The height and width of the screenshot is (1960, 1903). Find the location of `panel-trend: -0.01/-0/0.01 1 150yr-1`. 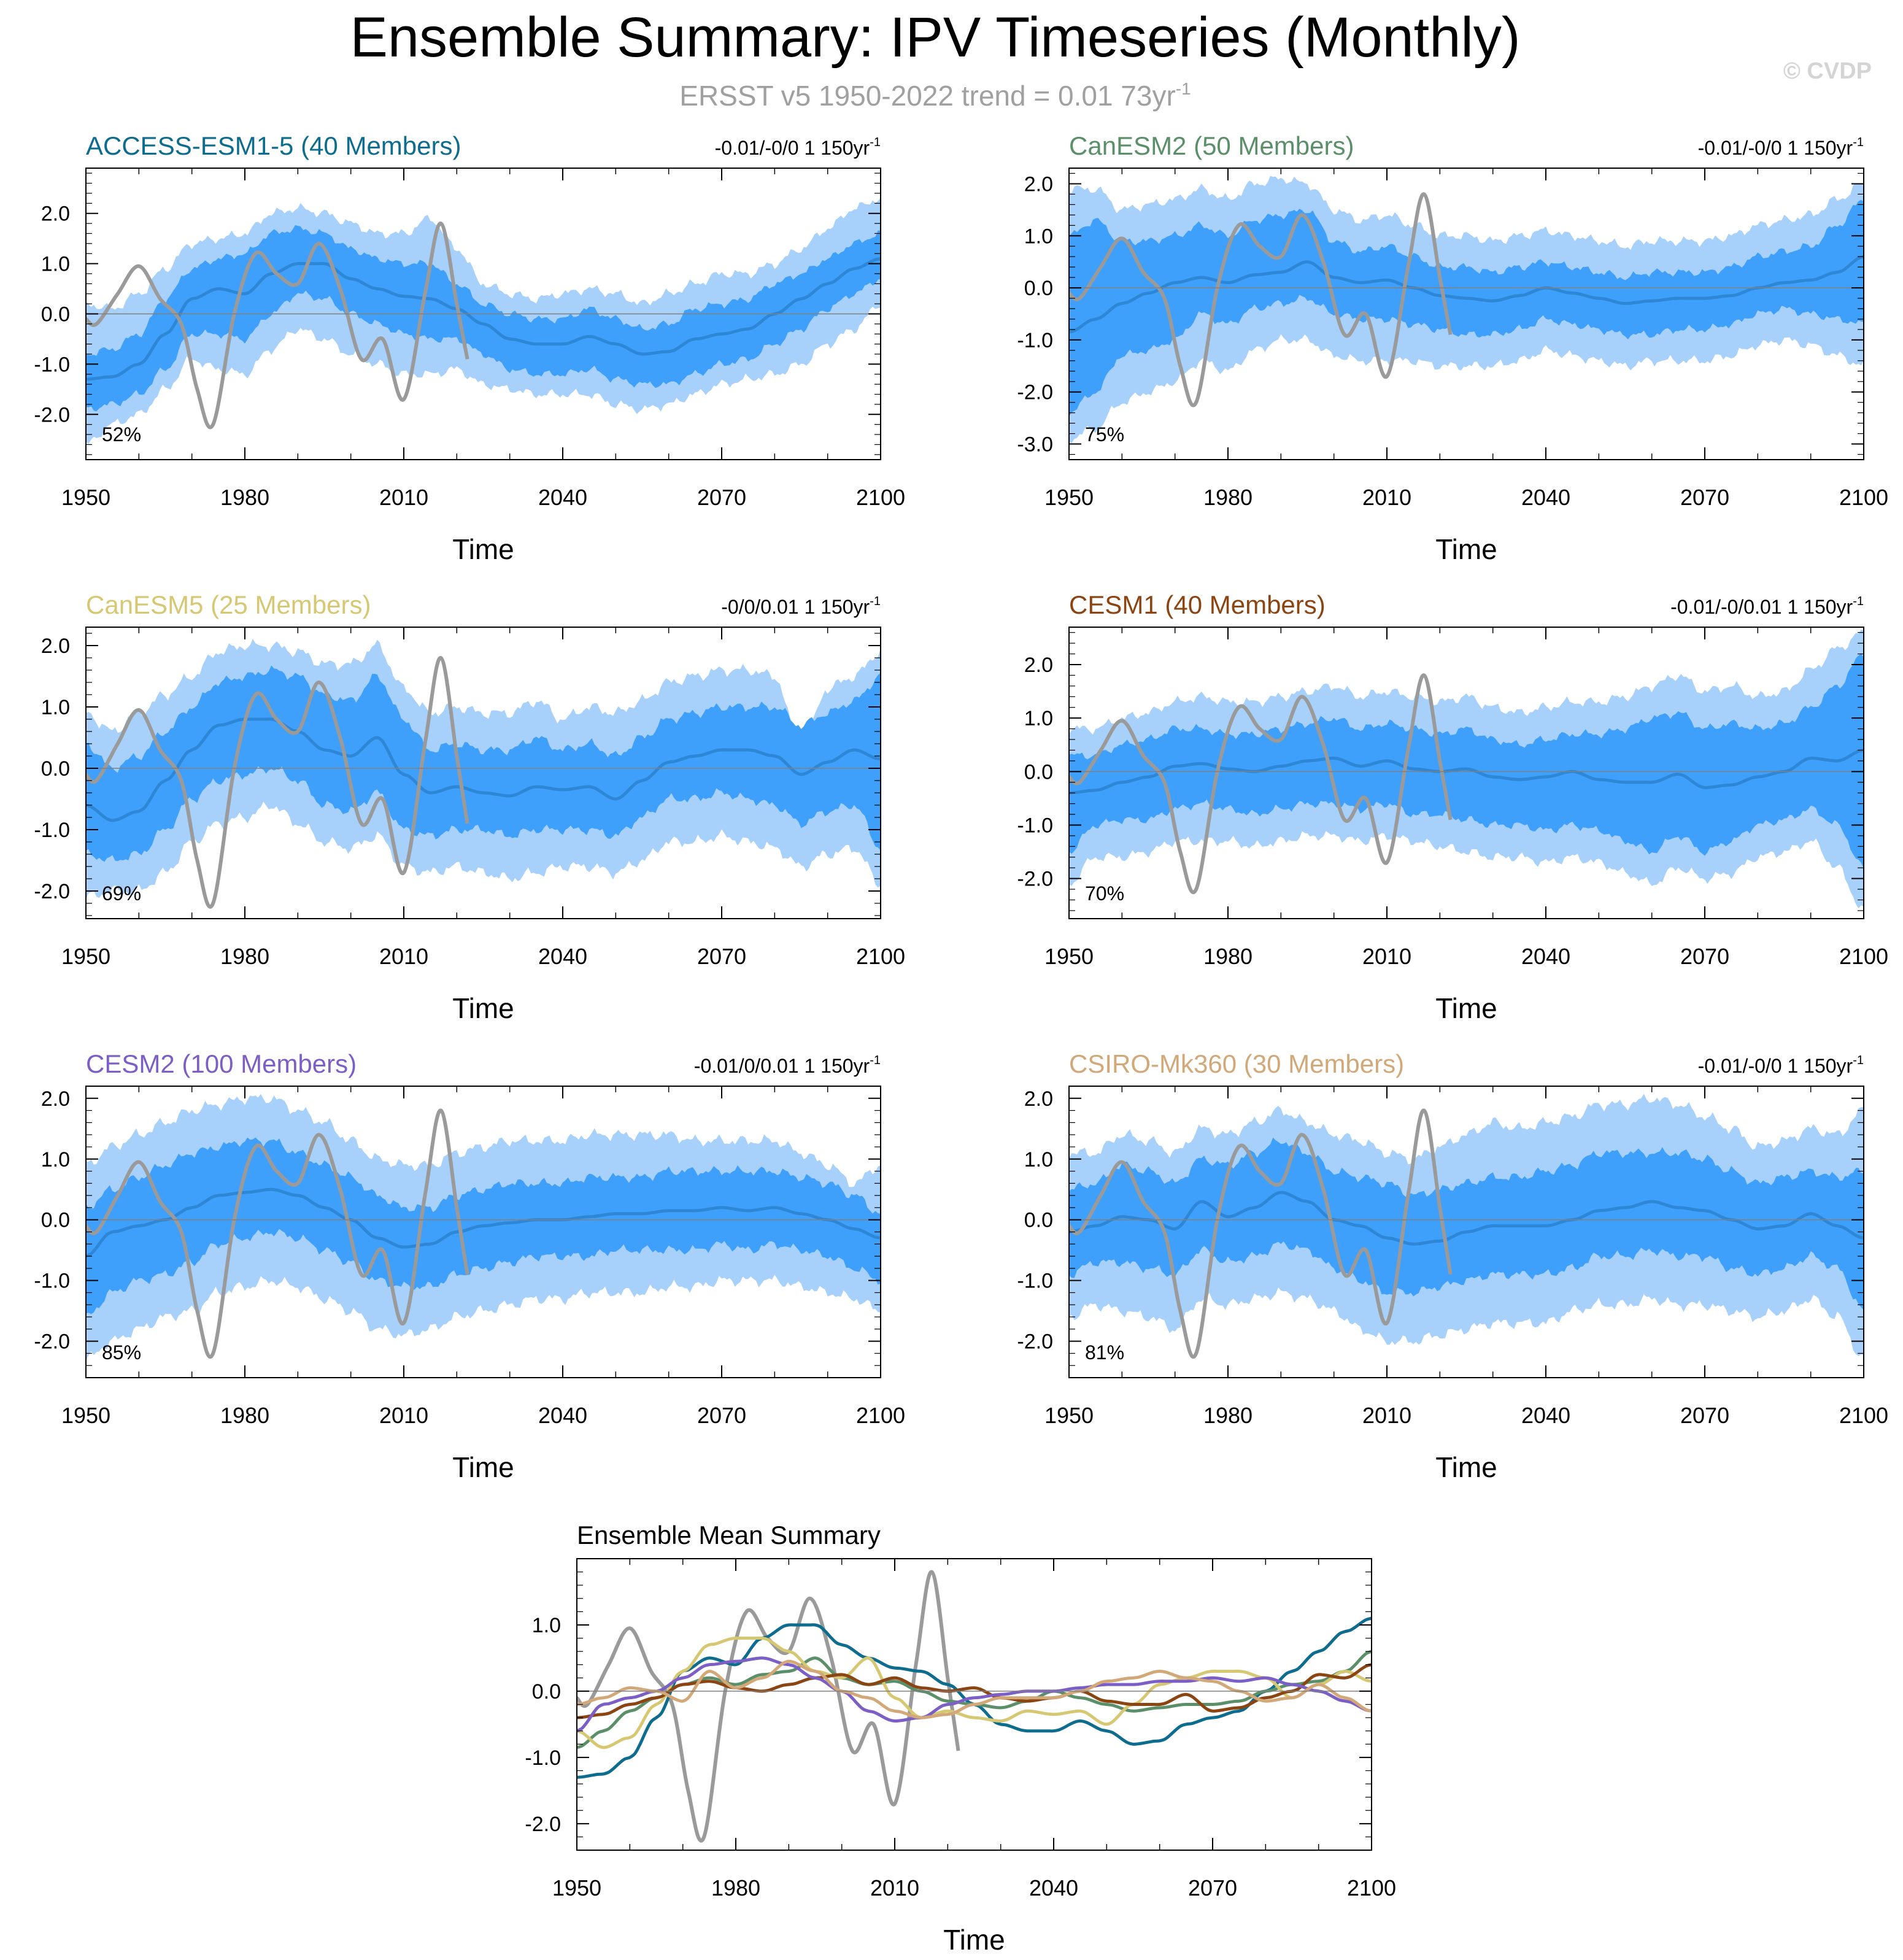

panel-trend: -0.01/-0/0.01 1 150yr-1 is located at coordinates (1767, 606).